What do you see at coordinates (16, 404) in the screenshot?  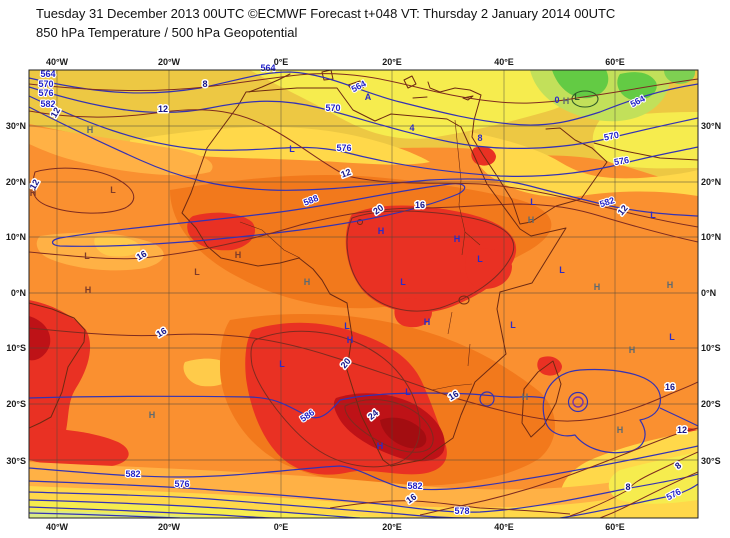 I see `lat-label-left: 20°S` at bounding box center [16, 404].